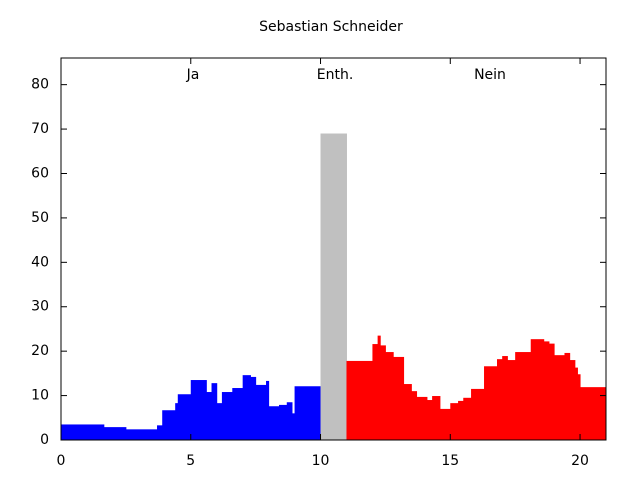  Describe the element at coordinates (193, 75) in the screenshot. I see `annotation: Ja` at that location.